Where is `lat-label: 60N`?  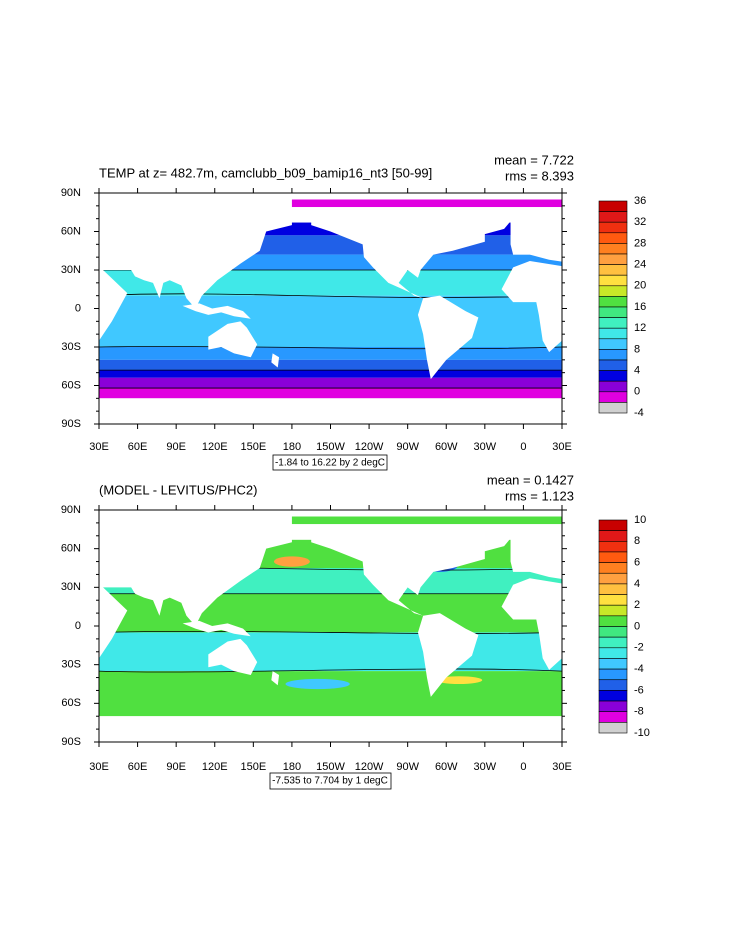 lat-label: 60N is located at coordinates (71, 231).